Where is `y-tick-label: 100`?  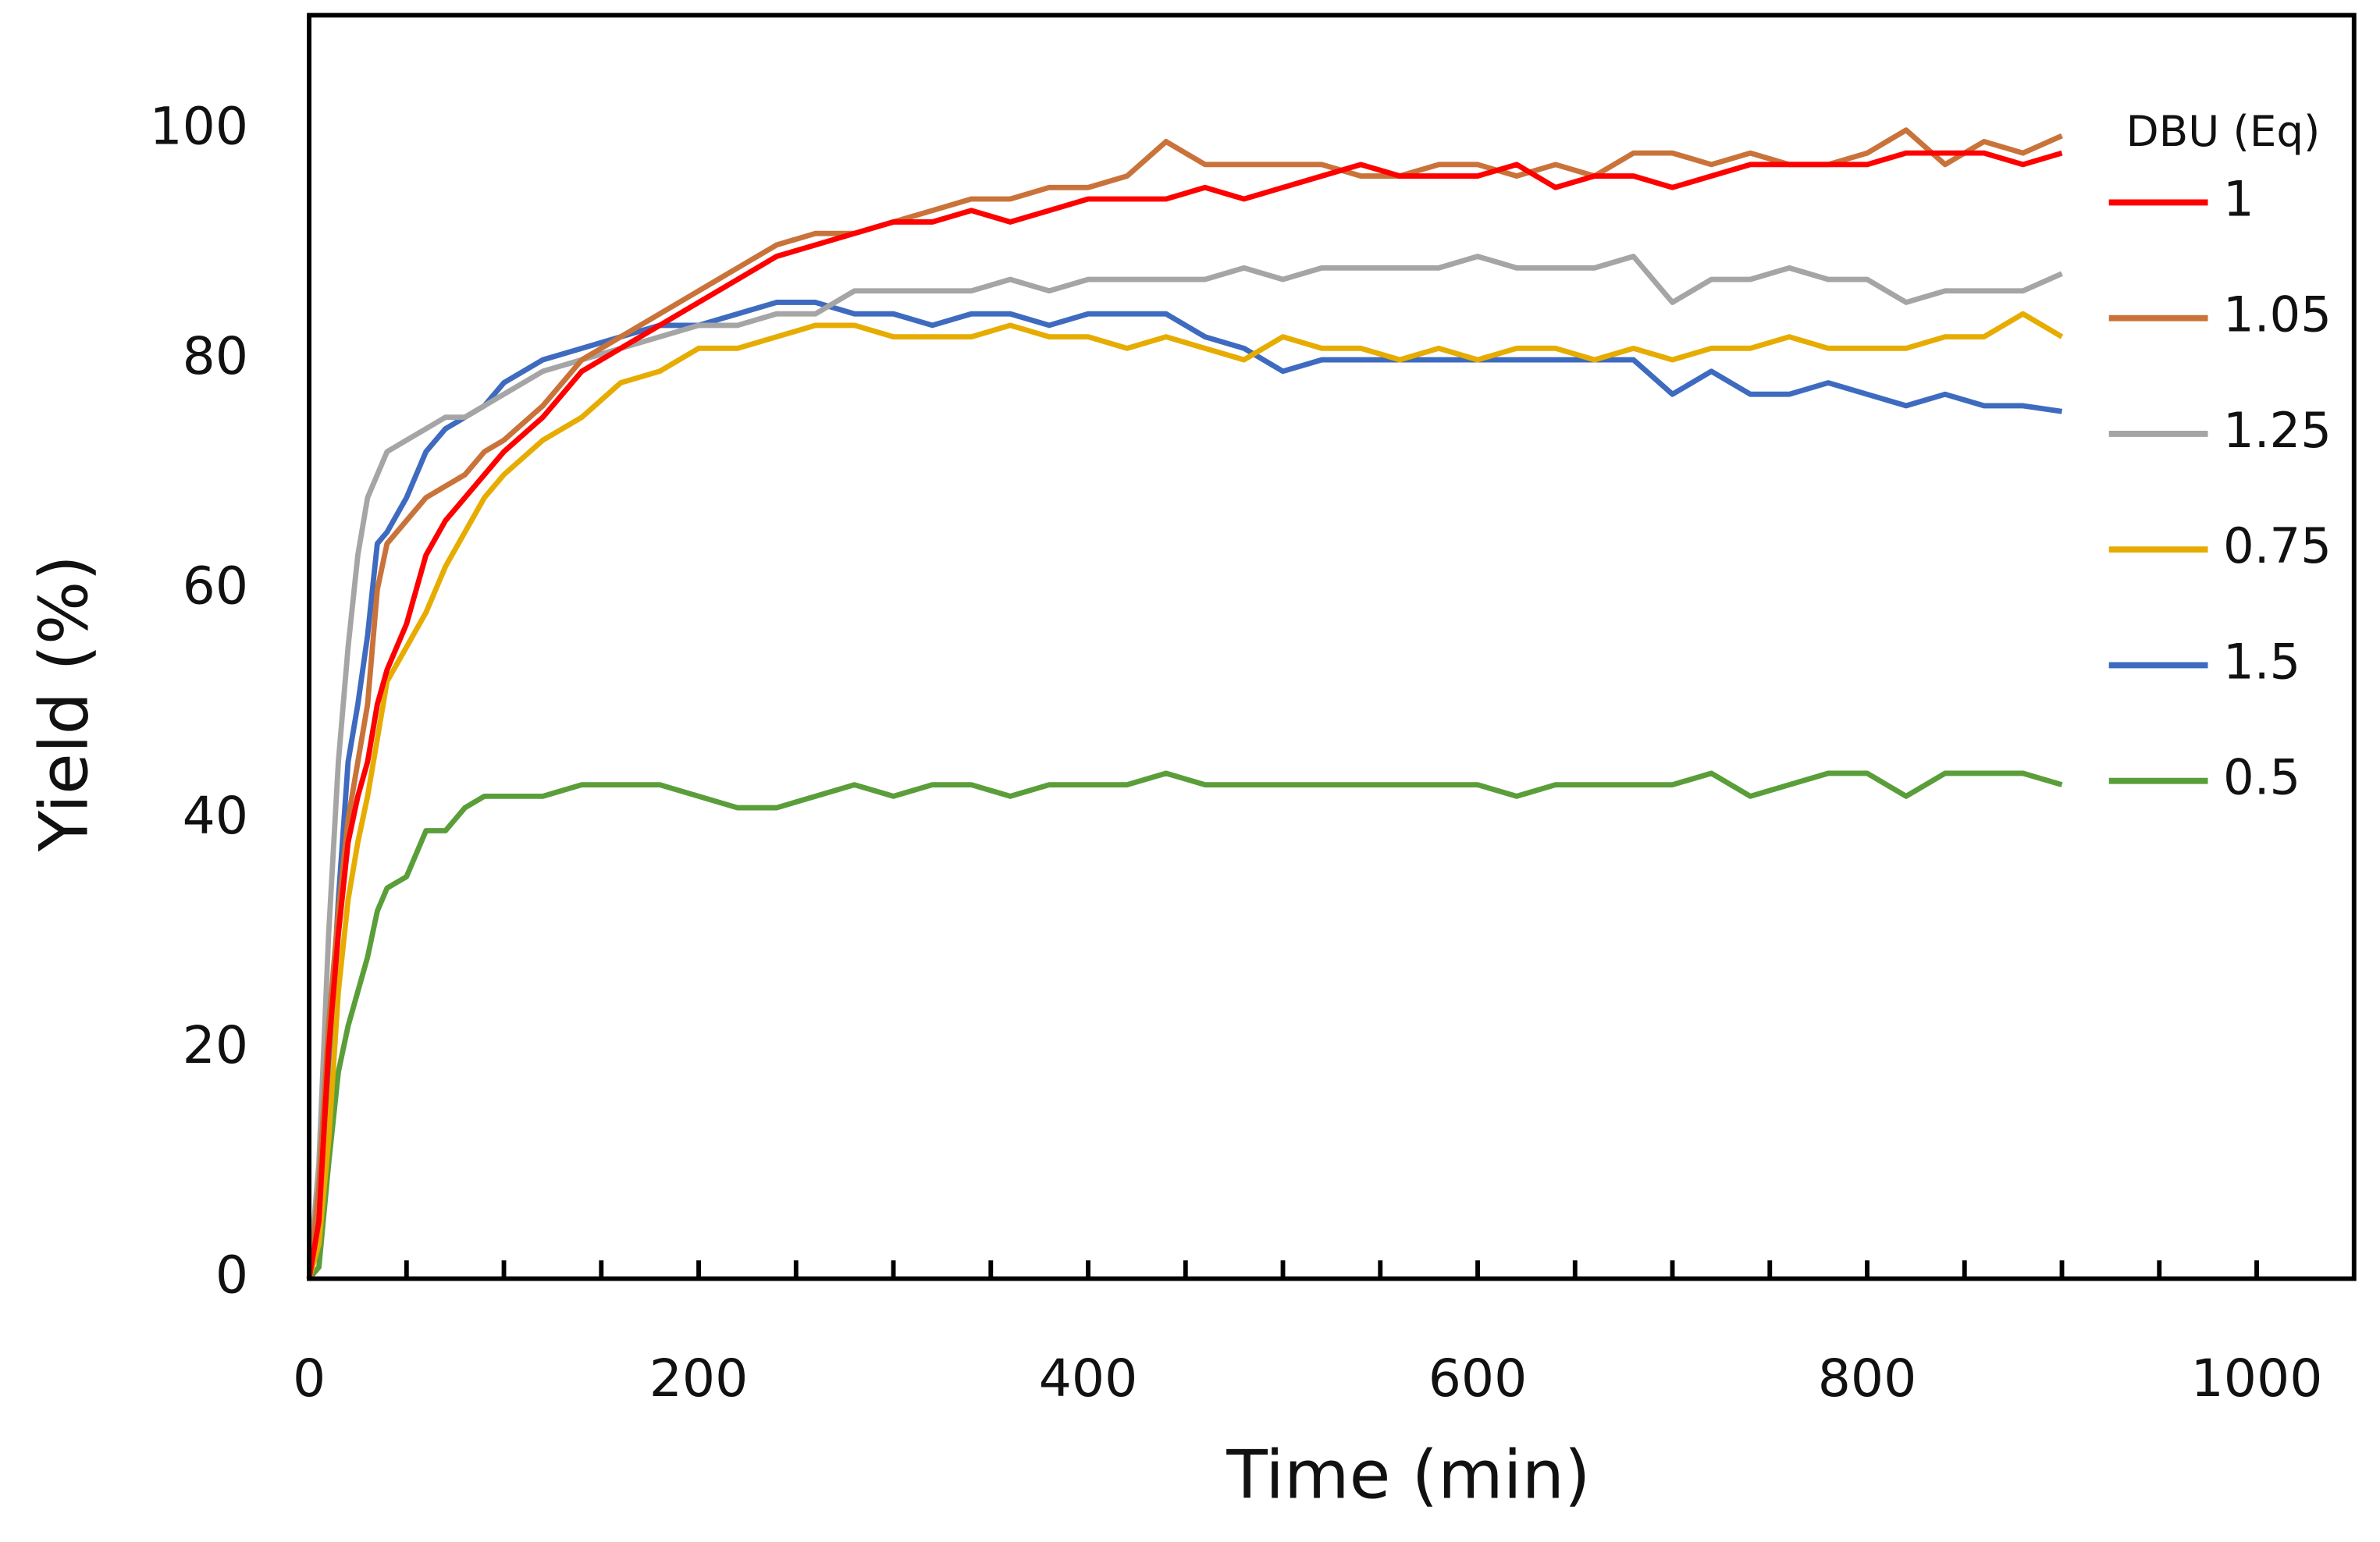 y-tick-label: 100 is located at coordinates (198, 127).